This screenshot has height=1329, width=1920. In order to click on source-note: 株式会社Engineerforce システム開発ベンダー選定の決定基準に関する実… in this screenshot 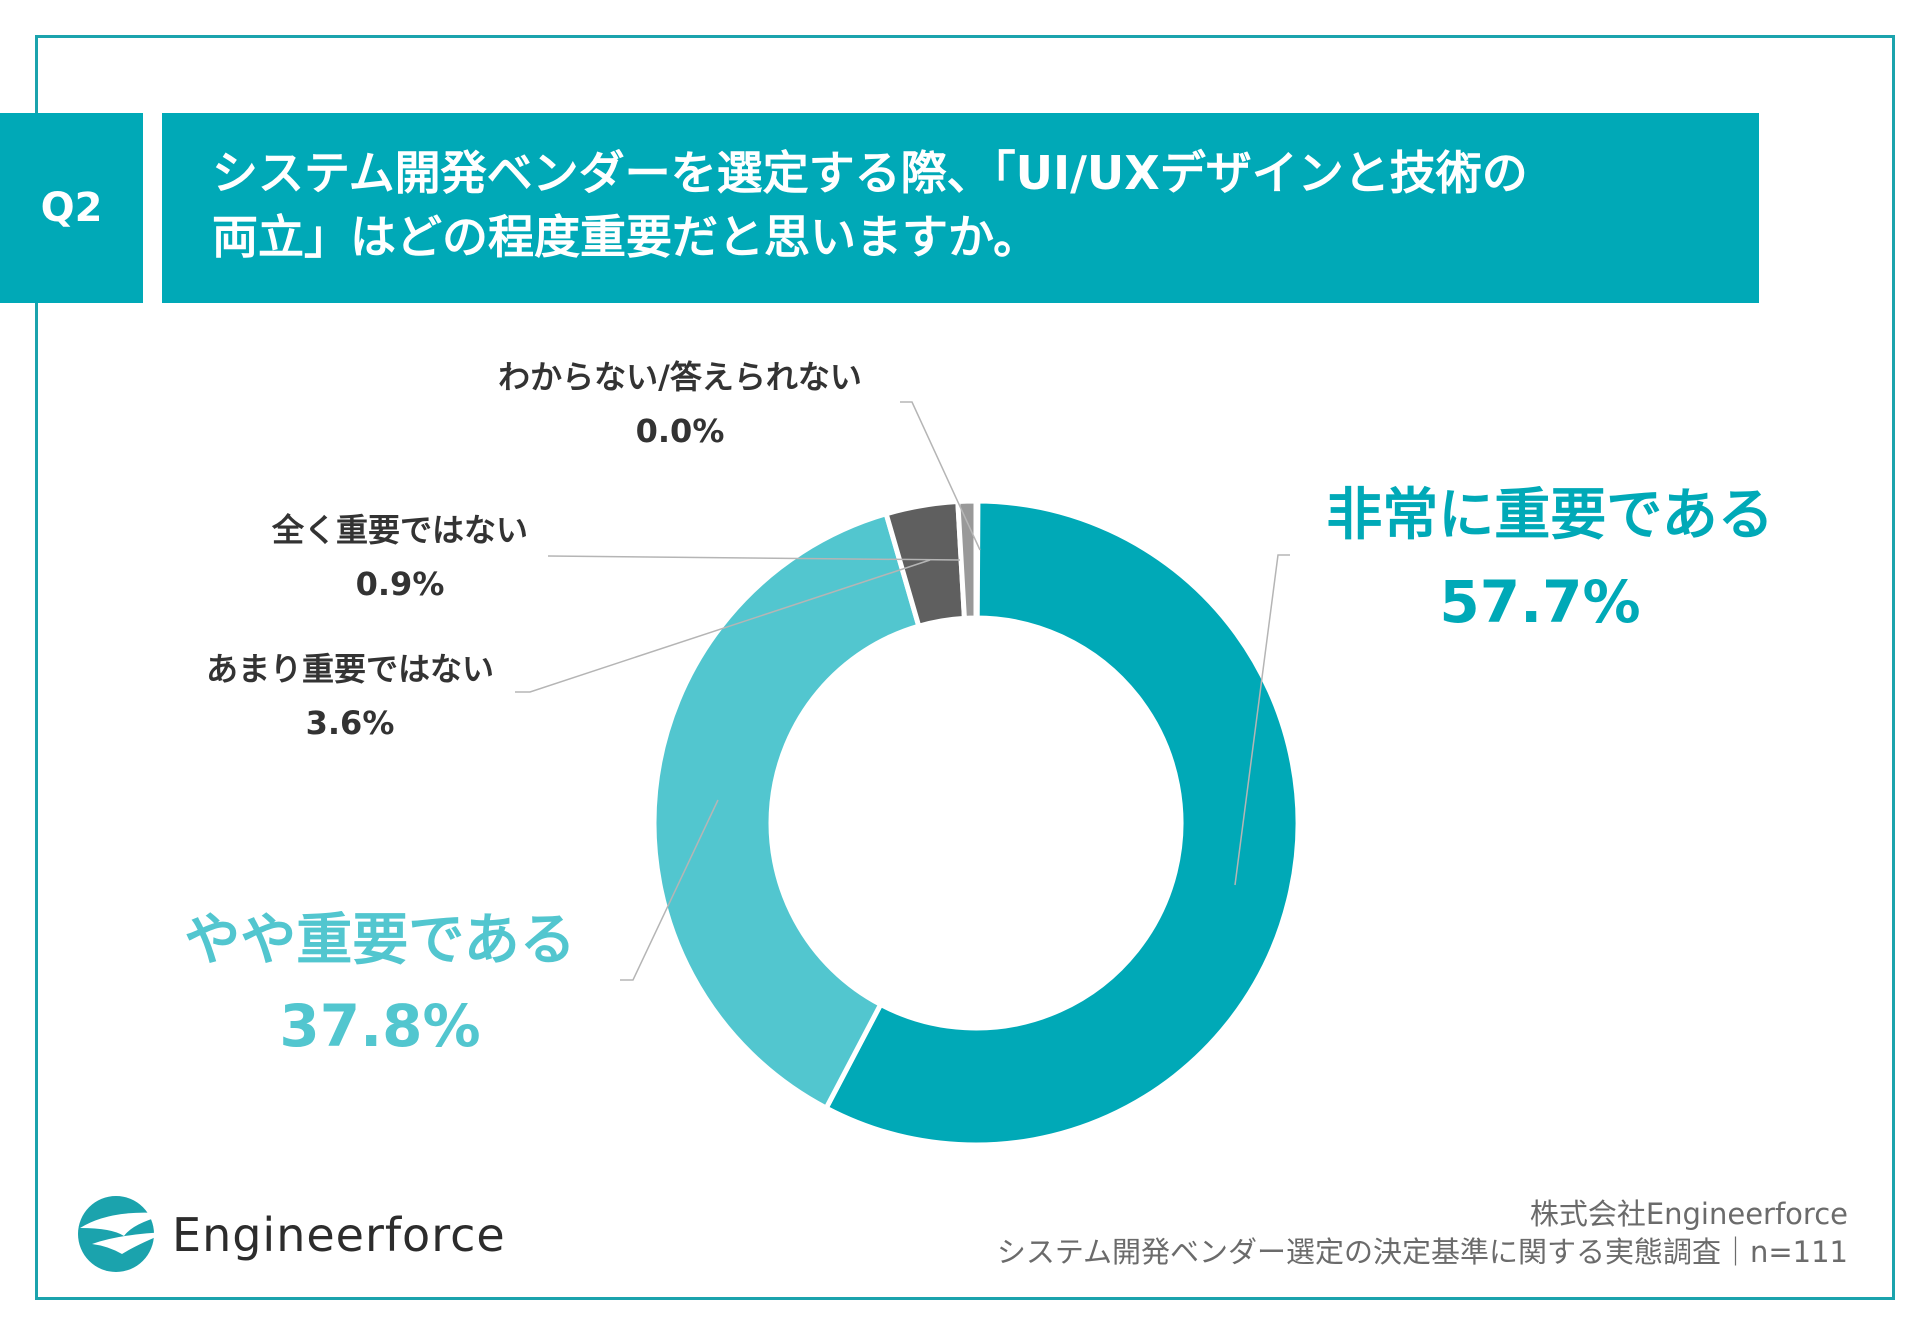, I will do `click(1422, 1233)`.